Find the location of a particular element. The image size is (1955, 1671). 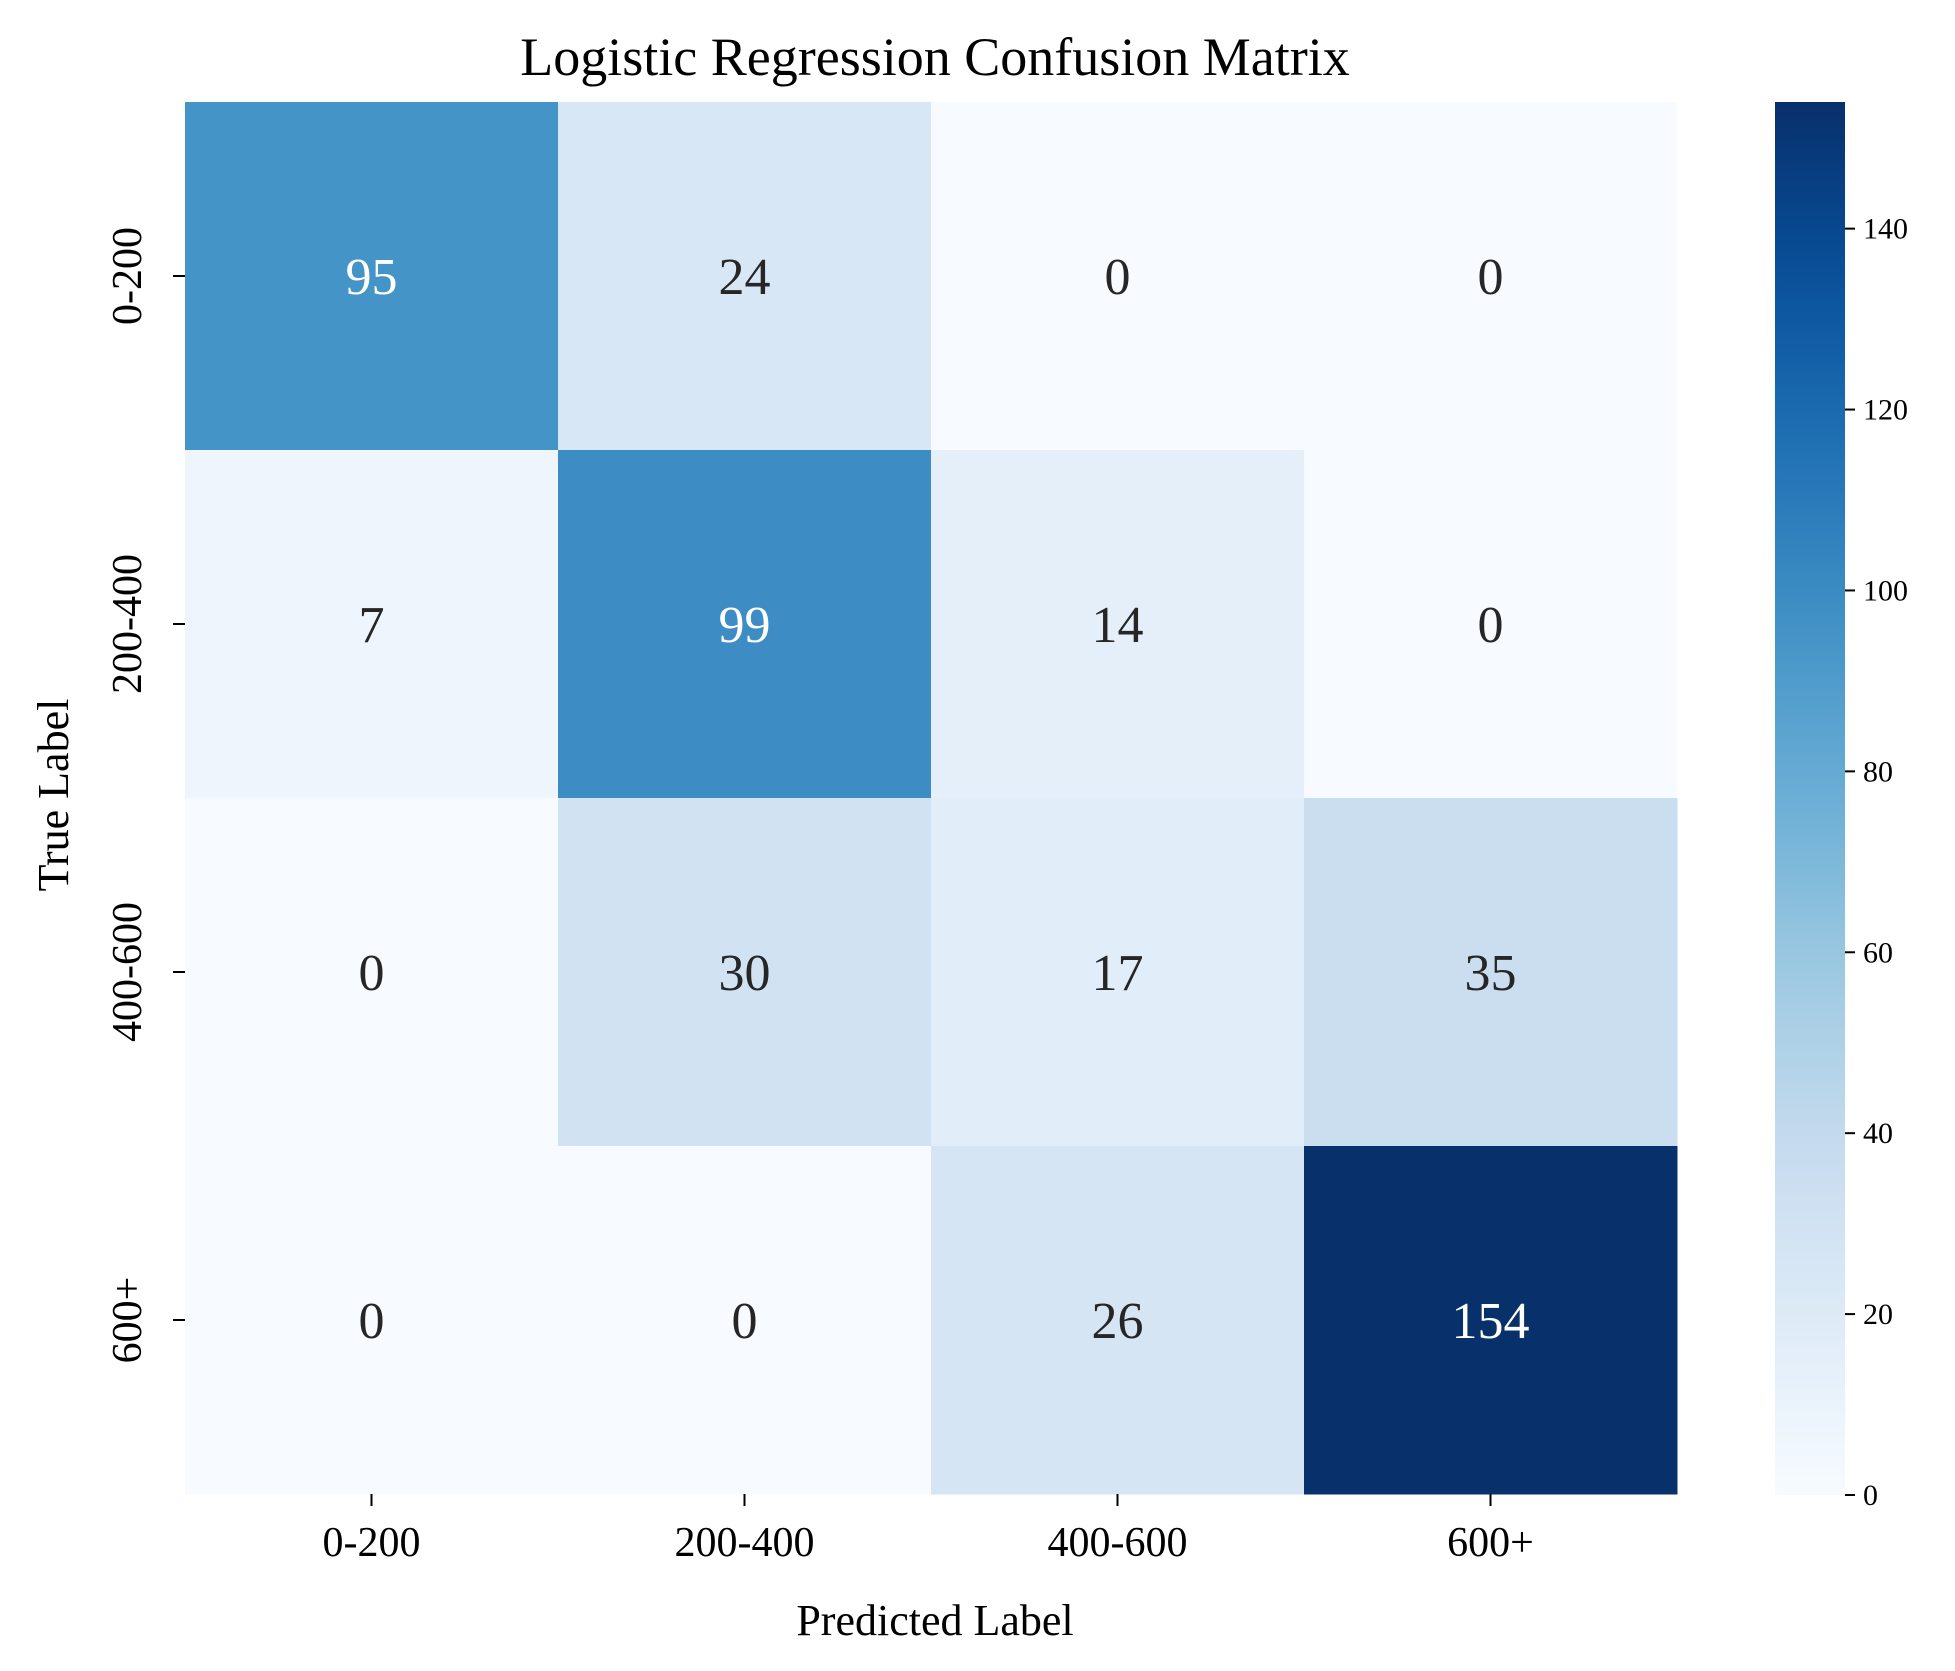

colorbar-tick-label: 140 is located at coordinates (1885, 229).